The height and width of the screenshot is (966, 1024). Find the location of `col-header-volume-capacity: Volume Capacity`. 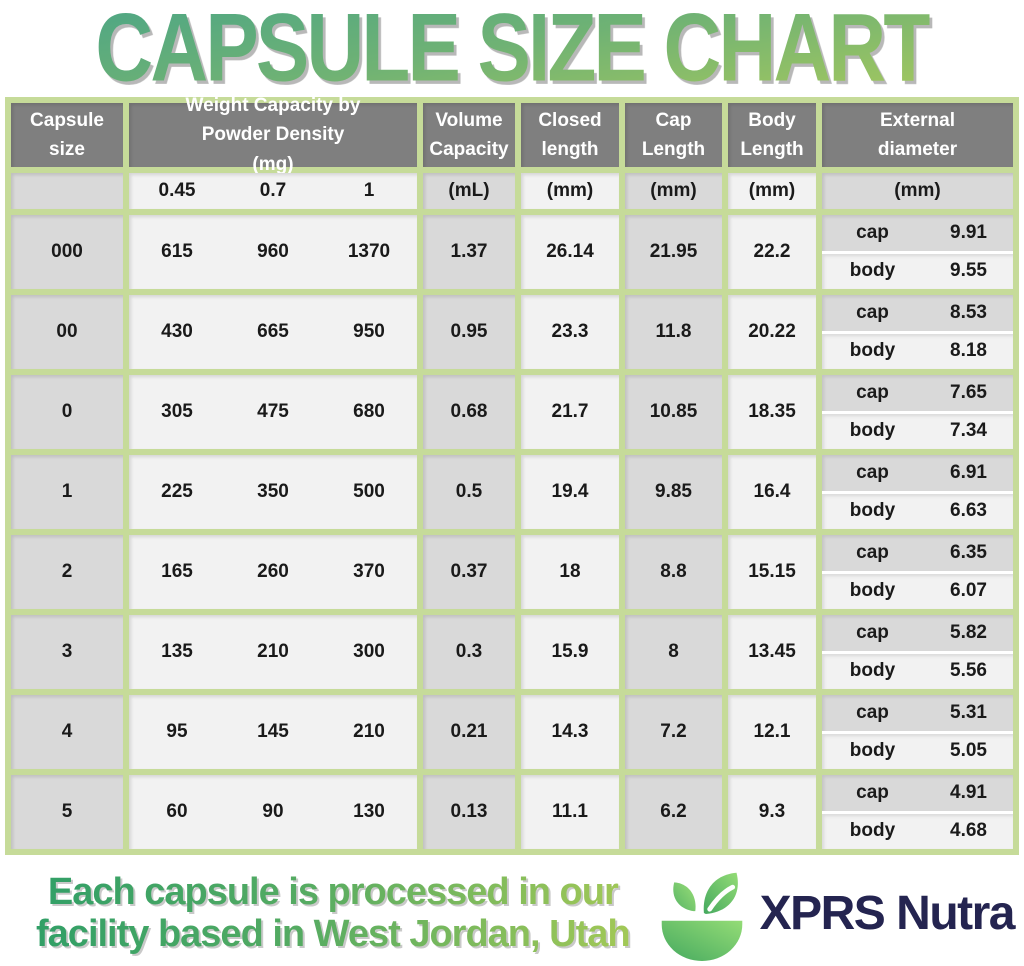

col-header-volume-capacity: Volume Capacity is located at coordinates (469, 135).